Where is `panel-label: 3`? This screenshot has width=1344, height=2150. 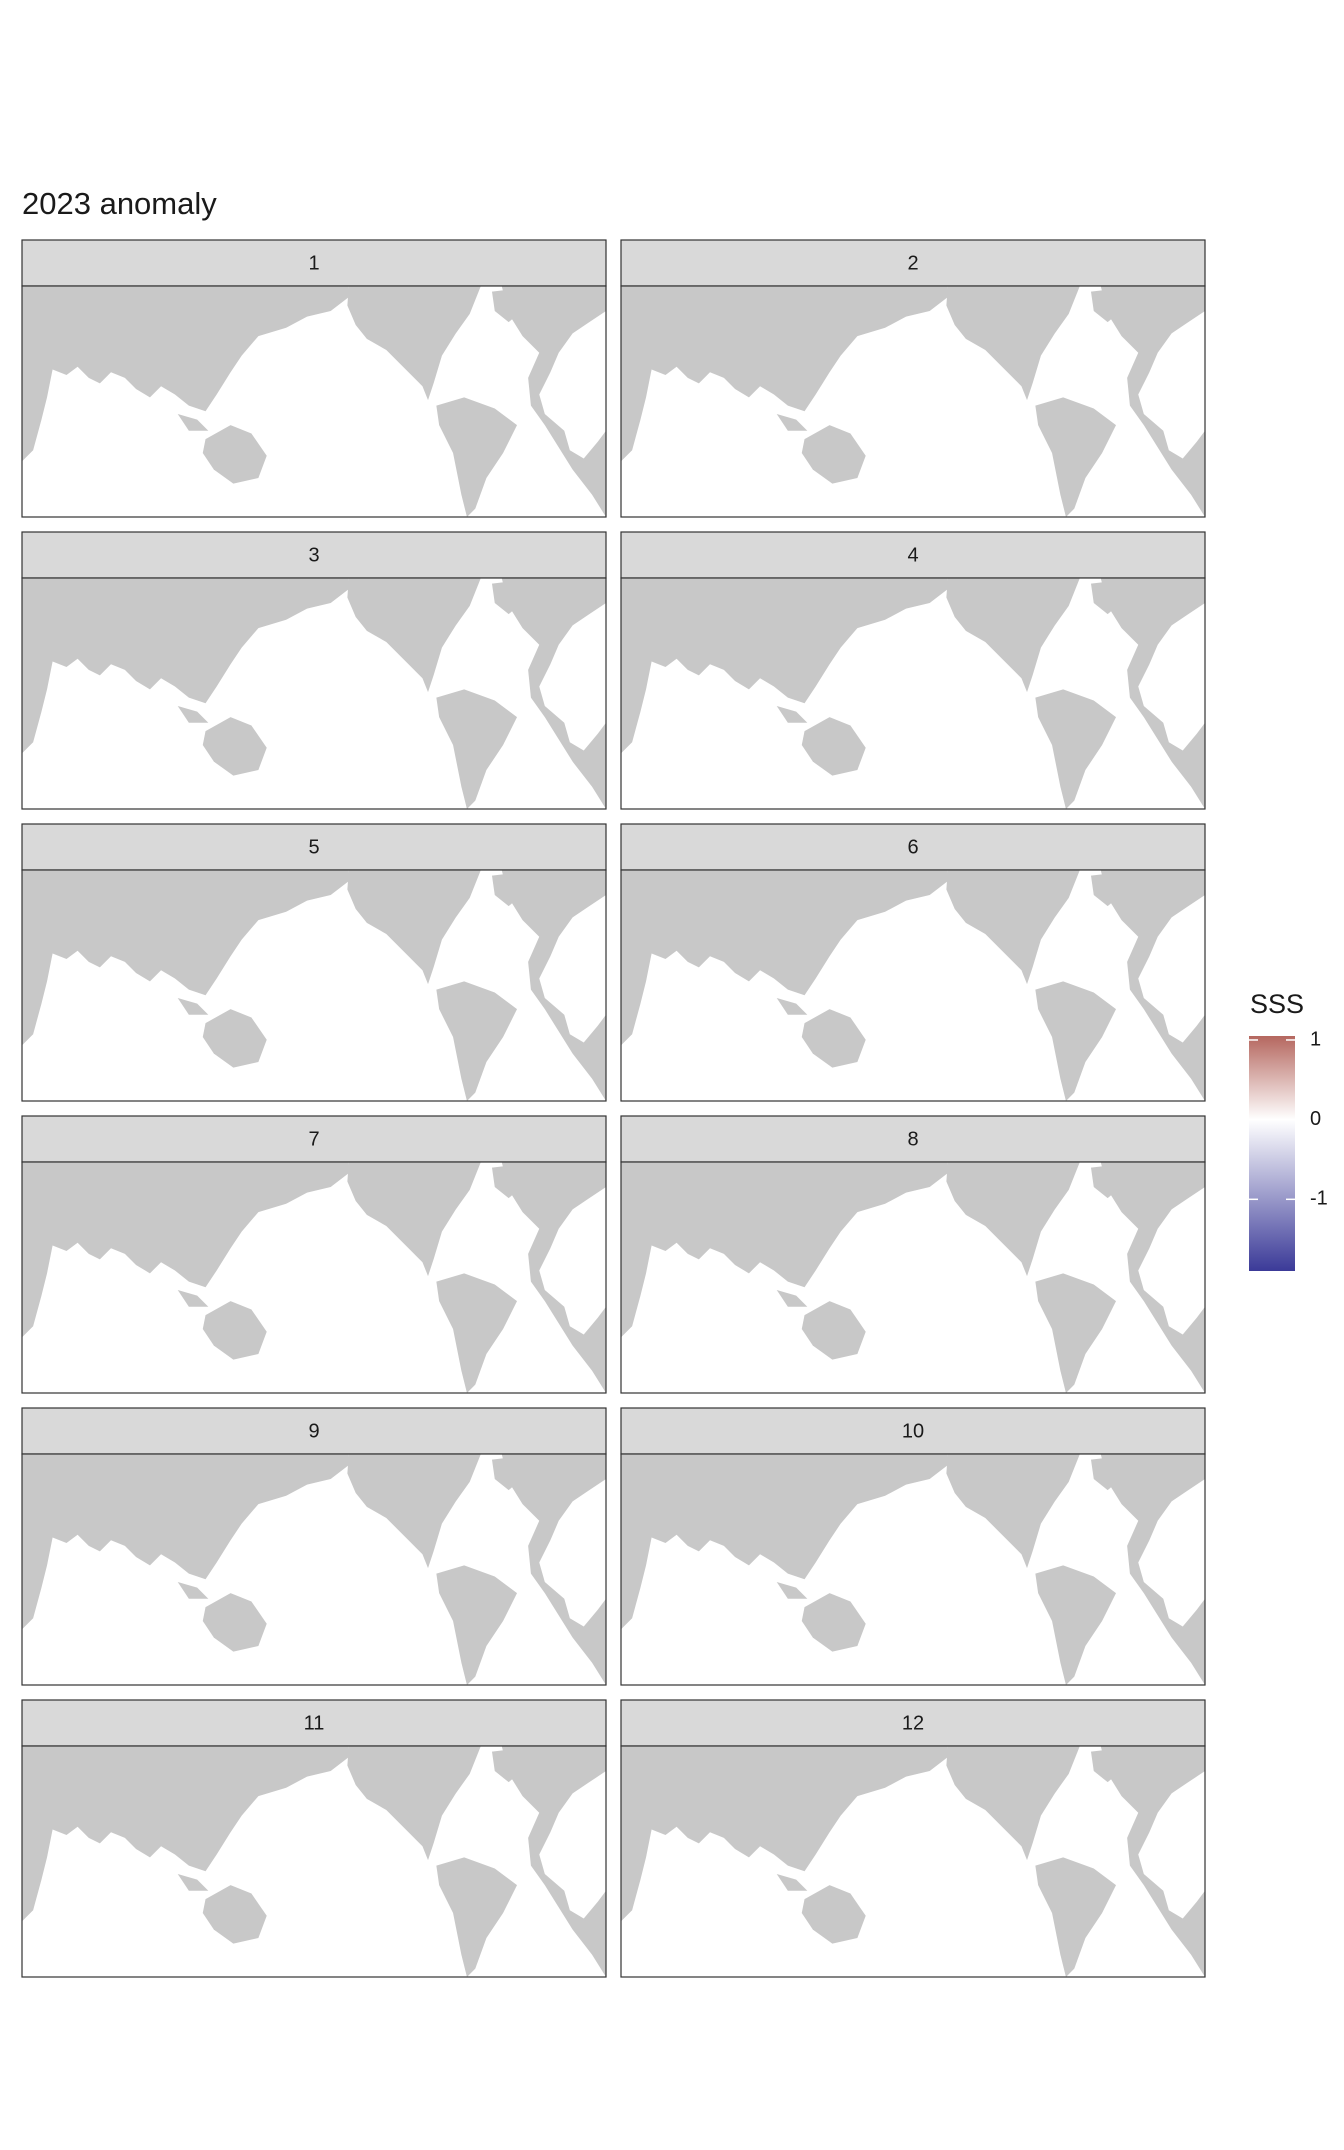 panel-label: 3 is located at coordinates (313, 555).